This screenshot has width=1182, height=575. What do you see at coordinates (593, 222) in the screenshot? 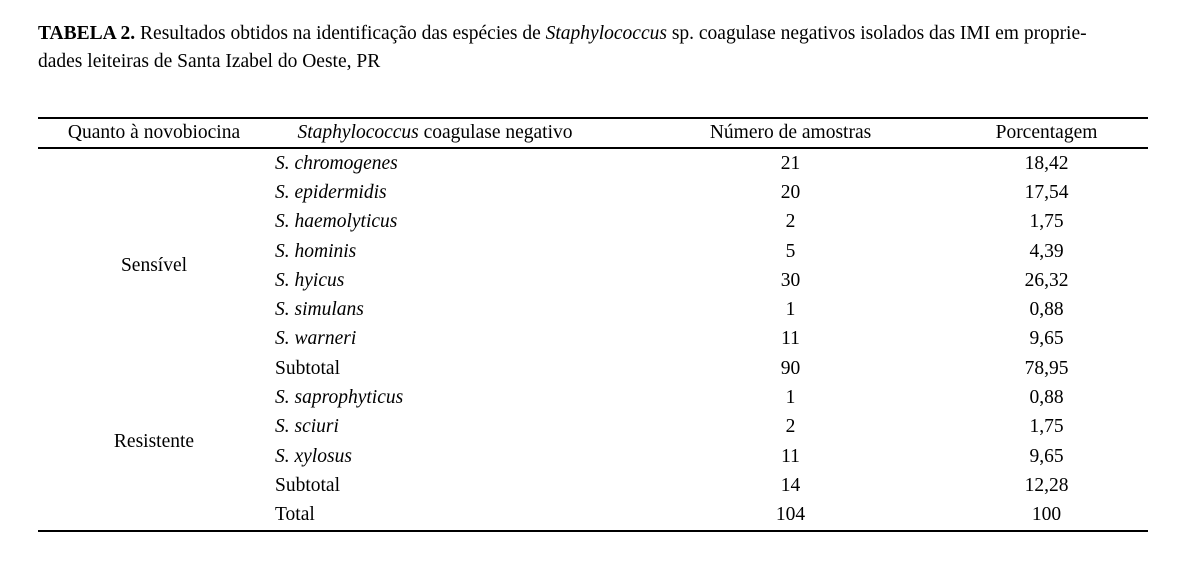
I see `table-row: S. haemolyticus 2 1,75` at bounding box center [593, 222].